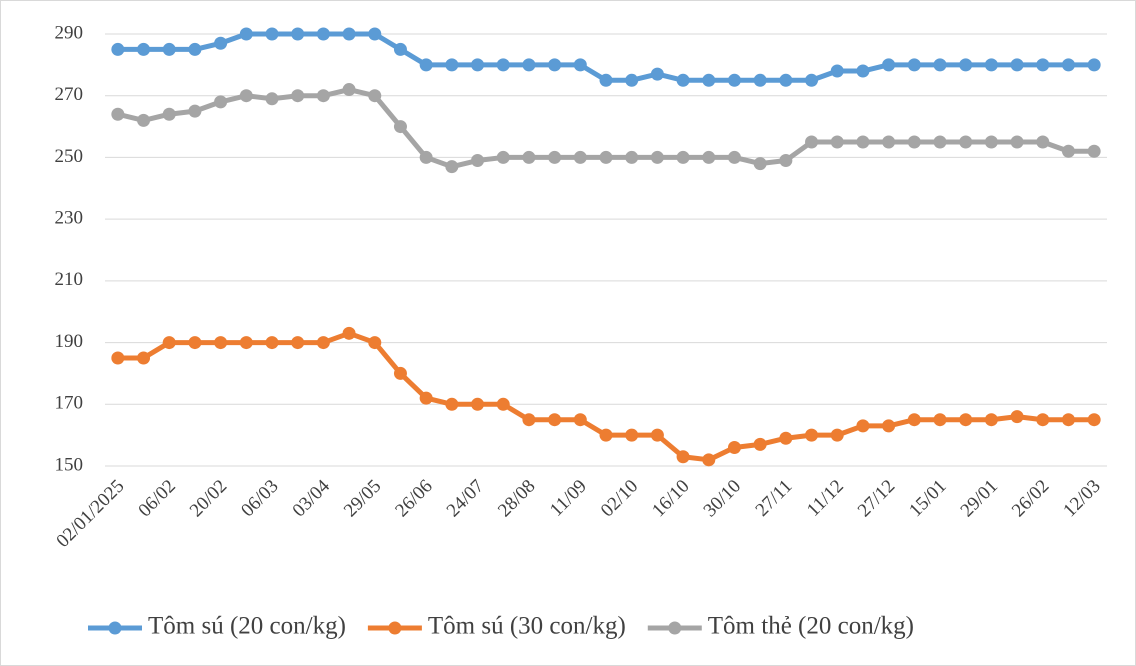 Image resolution: width=1136 pixels, height=666 pixels. Describe the element at coordinates (69, 218) in the screenshot. I see `y-tick-label: 230` at that location.